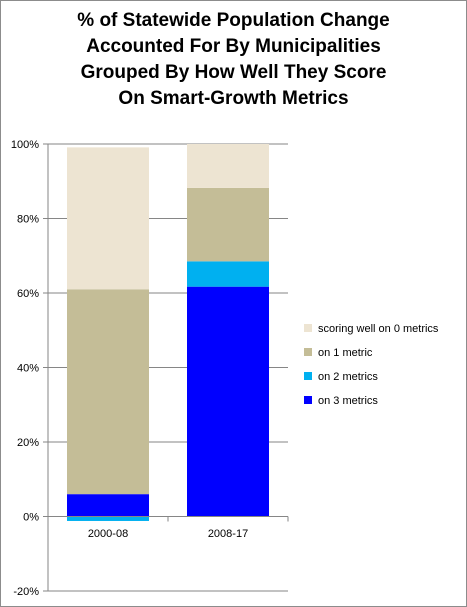 This screenshot has height=607, width=467. What do you see at coordinates (233, 72) in the screenshot?
I see `chart-title-line-3: Grouped By How Well They Score` at bounding box center [233, 72].